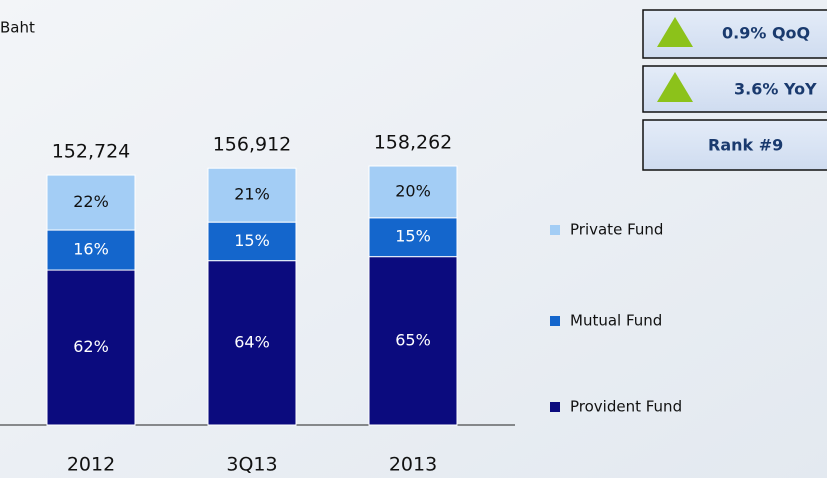  Describe the element at coordinates (91, 346) in the screenshot. I see `segment-label: 62%` at that location.